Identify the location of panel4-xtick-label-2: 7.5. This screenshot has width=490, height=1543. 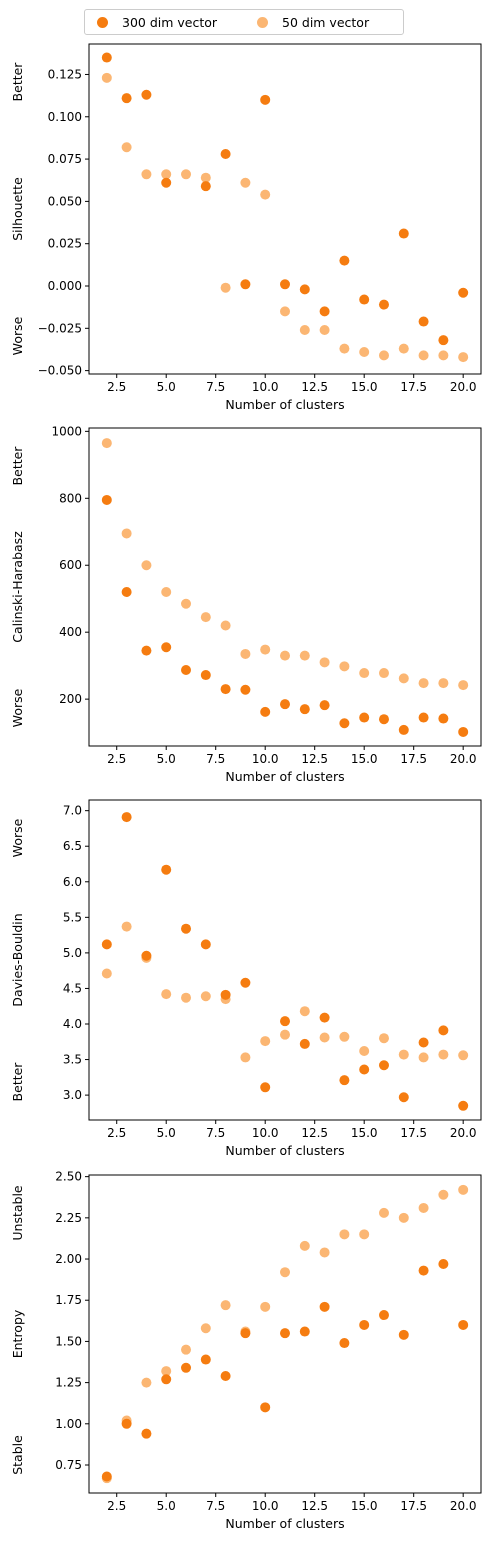
(215, 1506).